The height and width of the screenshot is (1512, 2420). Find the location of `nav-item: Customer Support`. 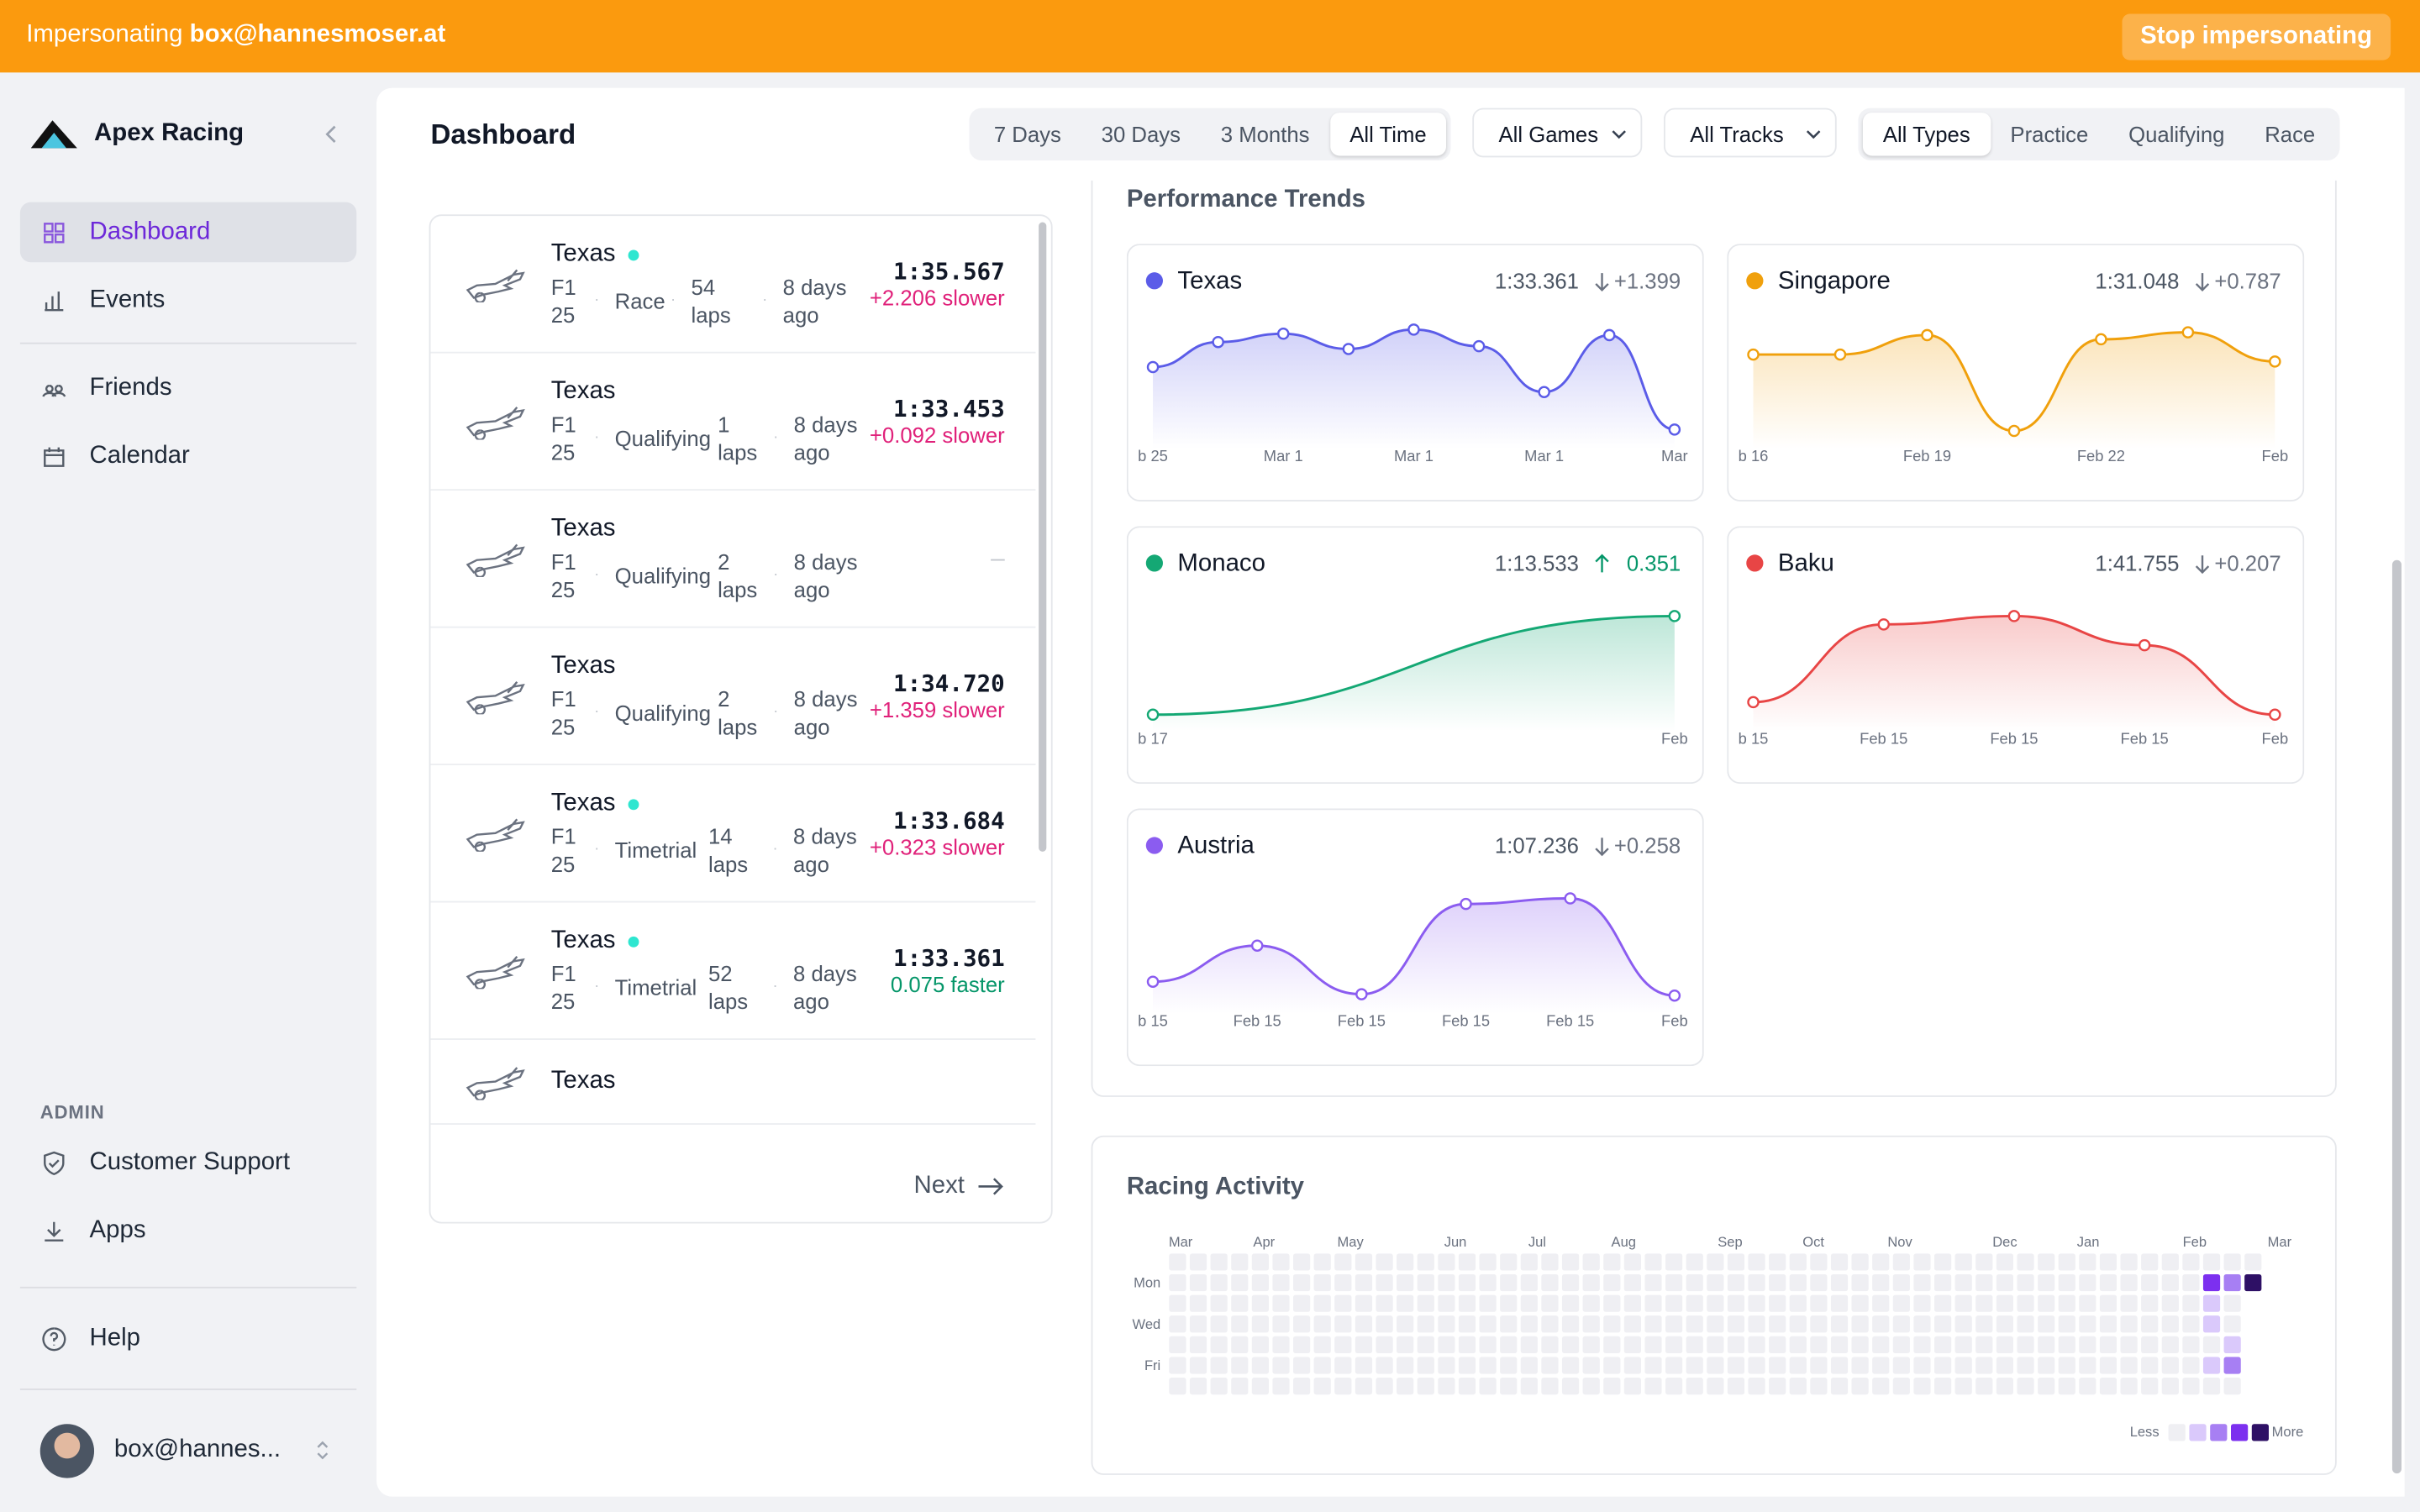

nav-item: Customer Support is located at coordinates (188, 1162).